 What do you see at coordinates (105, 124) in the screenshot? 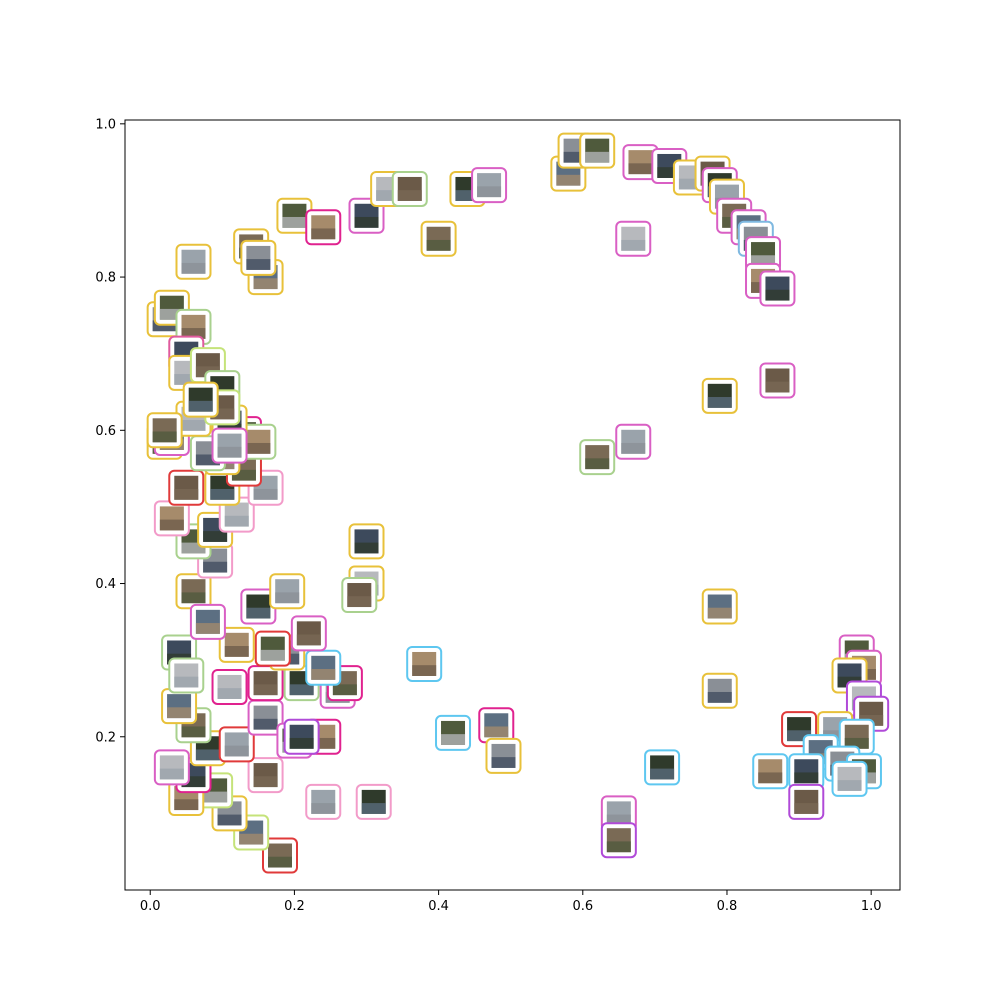
I see `y-tick-label: 1.0` at bounding box center [105, 124].